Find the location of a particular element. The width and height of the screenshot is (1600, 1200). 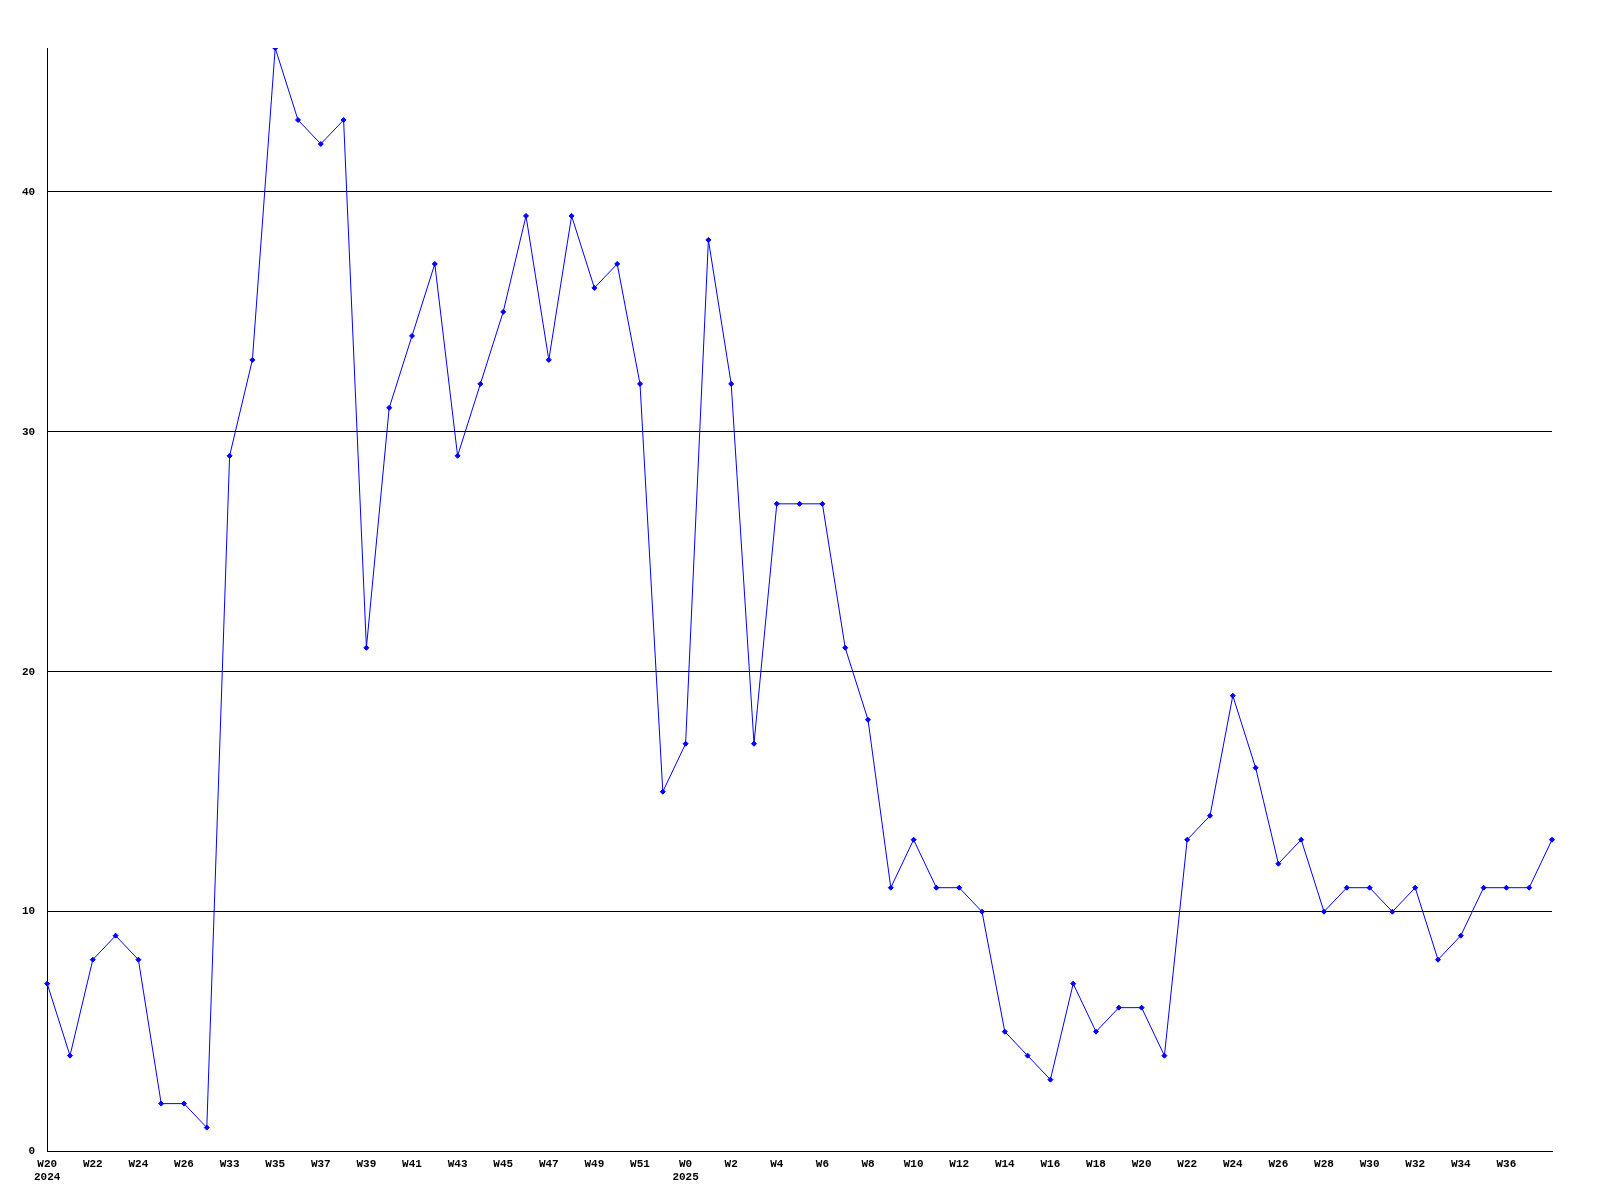

x-tick-label: W16 is located at coordinates (1050, 1163).